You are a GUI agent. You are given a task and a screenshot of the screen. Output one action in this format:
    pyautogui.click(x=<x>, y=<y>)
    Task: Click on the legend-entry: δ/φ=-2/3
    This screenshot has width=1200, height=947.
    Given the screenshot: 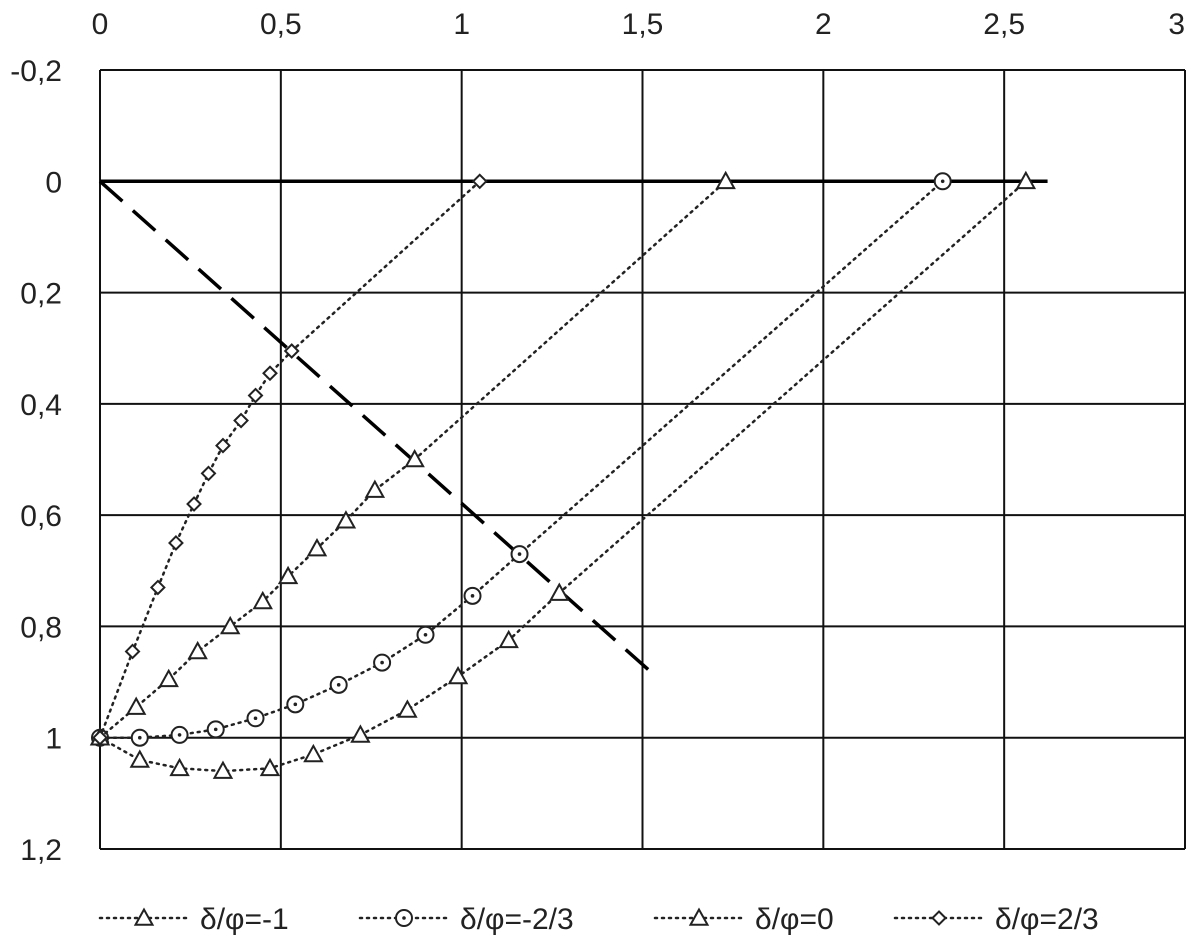 What is the action you would take?
    pyautogui.click(x=466, y=919)
    